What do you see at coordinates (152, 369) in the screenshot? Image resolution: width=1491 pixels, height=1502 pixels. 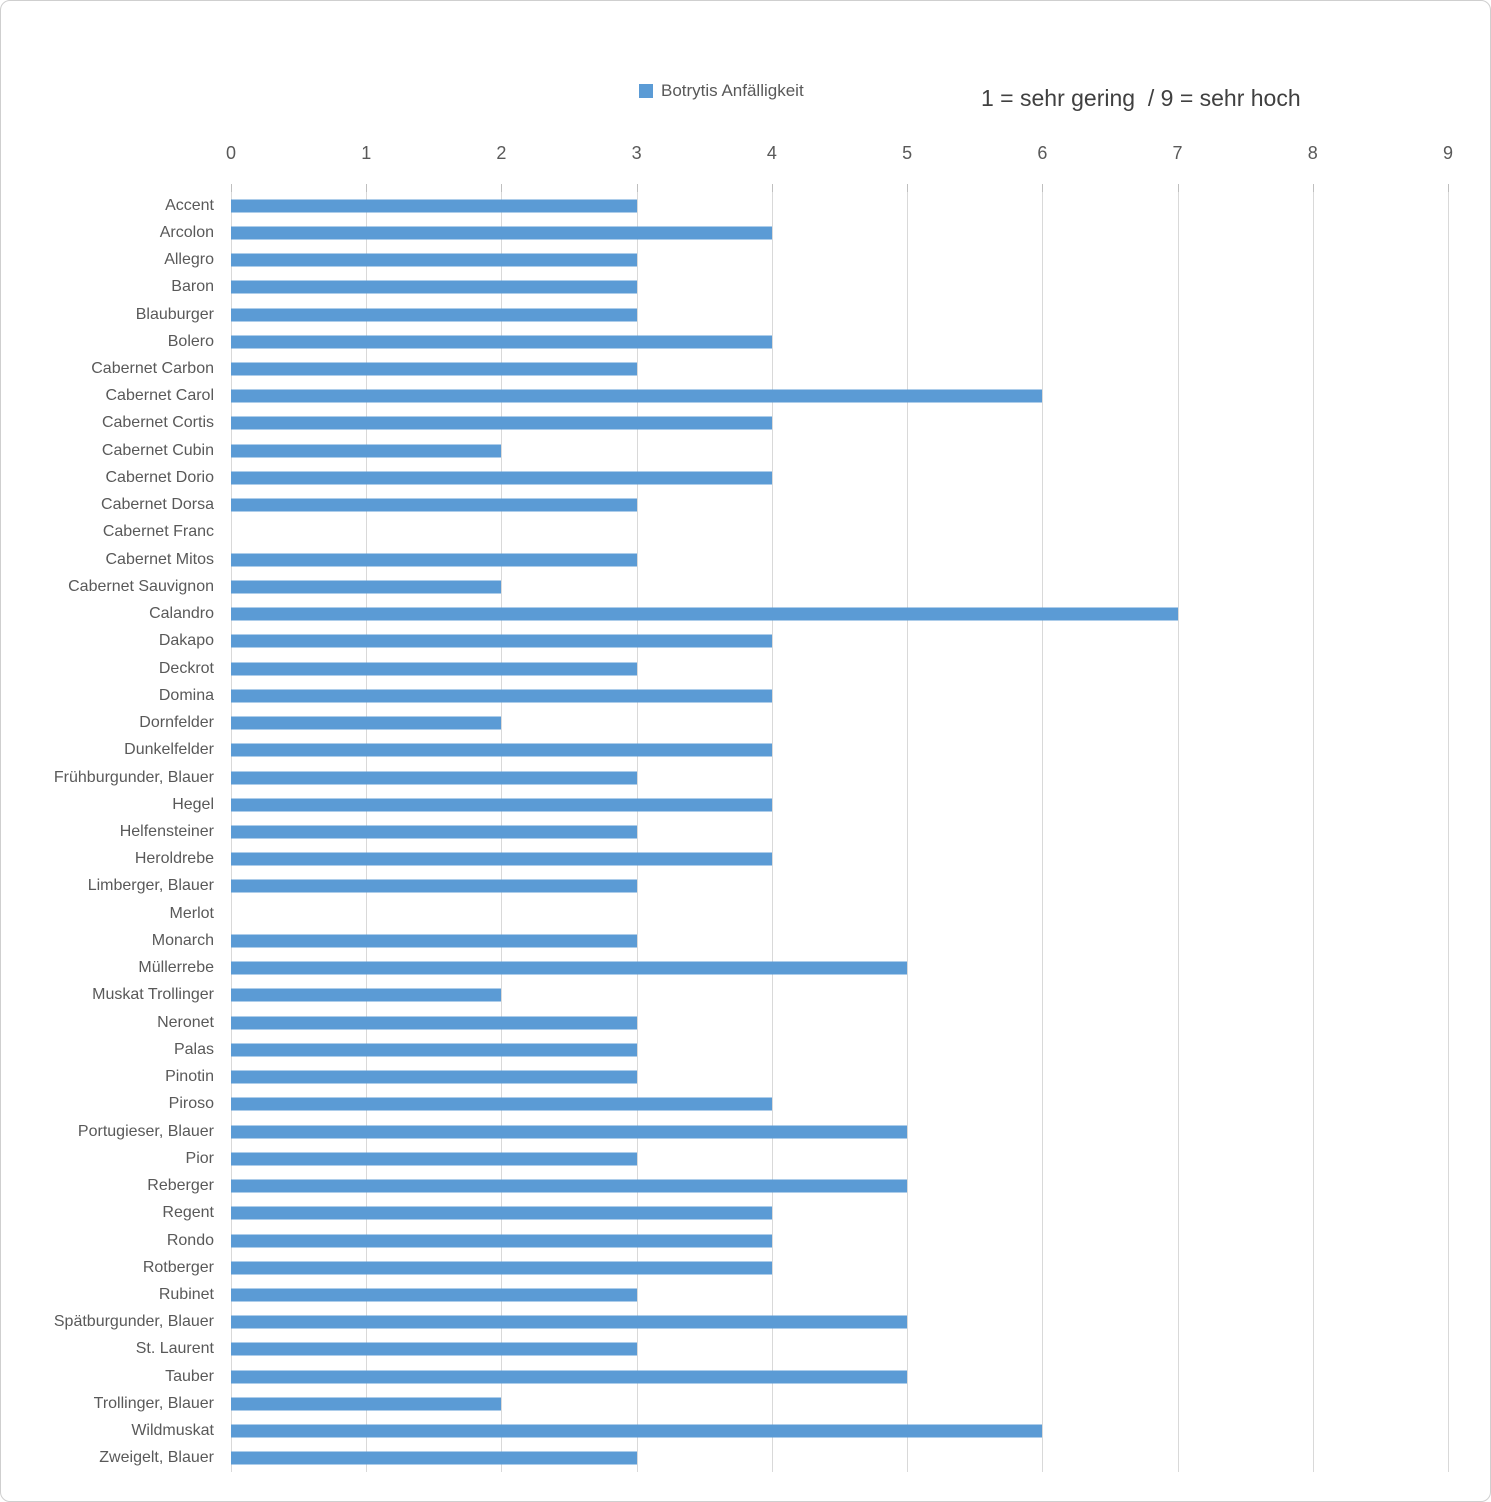 I see `category-label: Cabernet Carbon` at bounding box center [152, 369].